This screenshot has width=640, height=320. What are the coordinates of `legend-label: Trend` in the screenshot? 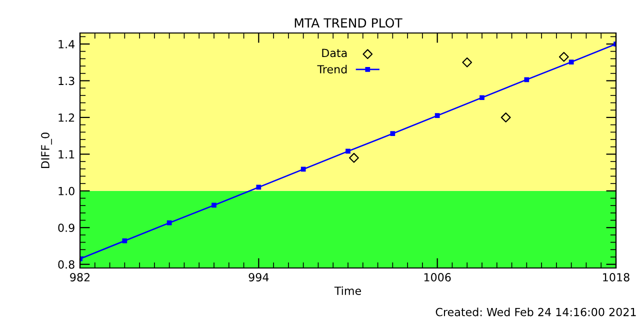 It's located at (332, 69).